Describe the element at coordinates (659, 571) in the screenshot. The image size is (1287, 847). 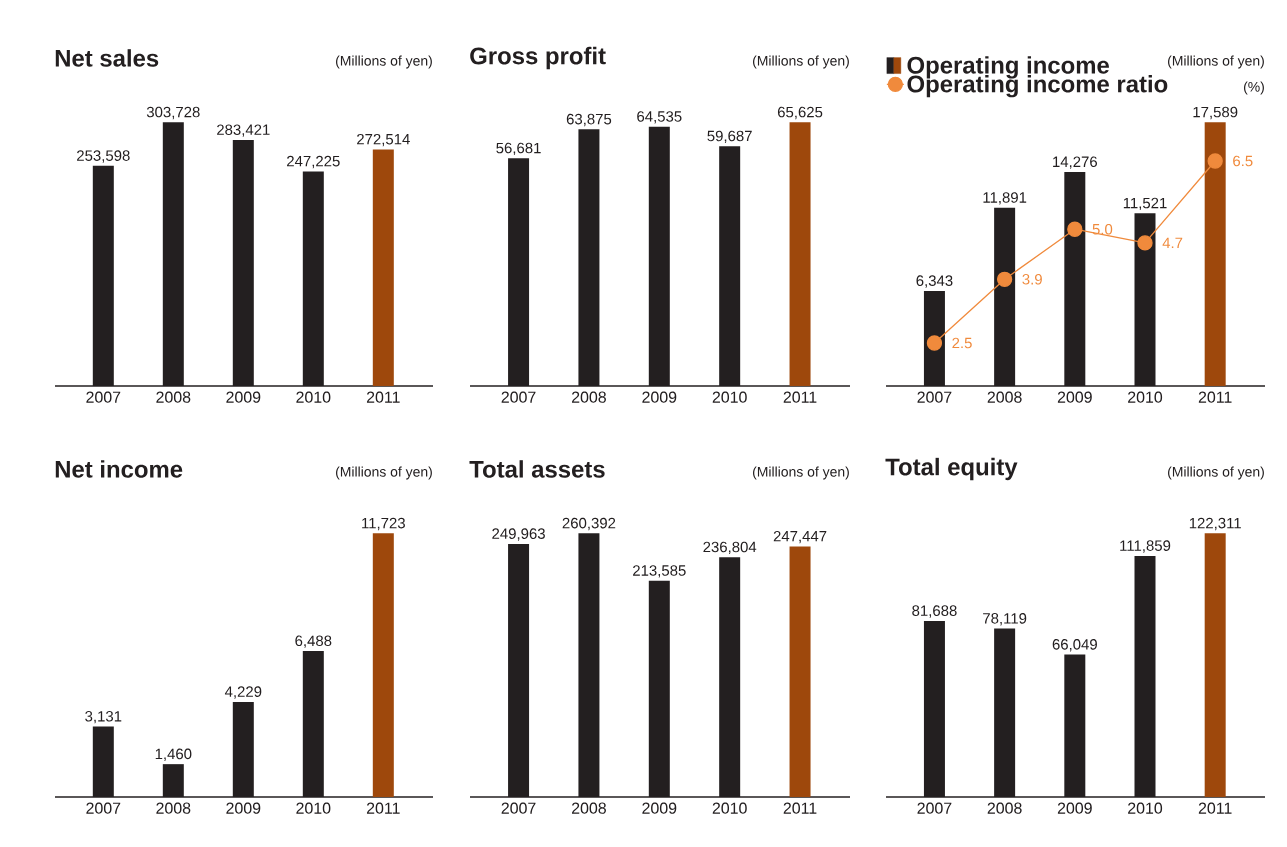
I see `data-label: 213,585` at that location.